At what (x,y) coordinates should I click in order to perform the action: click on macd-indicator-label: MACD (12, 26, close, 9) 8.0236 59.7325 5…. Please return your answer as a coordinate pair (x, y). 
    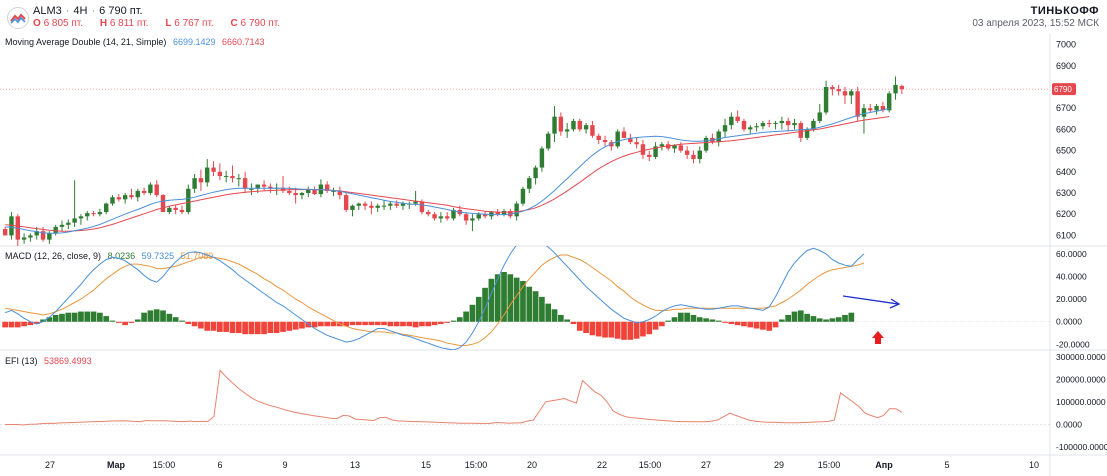
    Looking at the image, I should click on (109, 256).